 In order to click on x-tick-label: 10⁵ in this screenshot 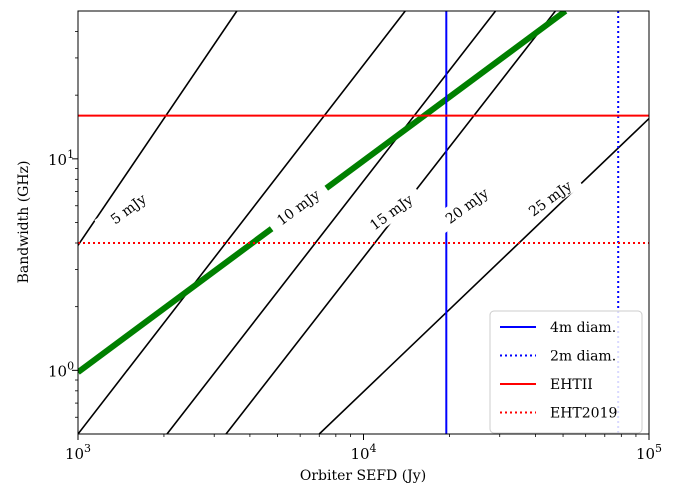, I will do `click(649, 452)`.